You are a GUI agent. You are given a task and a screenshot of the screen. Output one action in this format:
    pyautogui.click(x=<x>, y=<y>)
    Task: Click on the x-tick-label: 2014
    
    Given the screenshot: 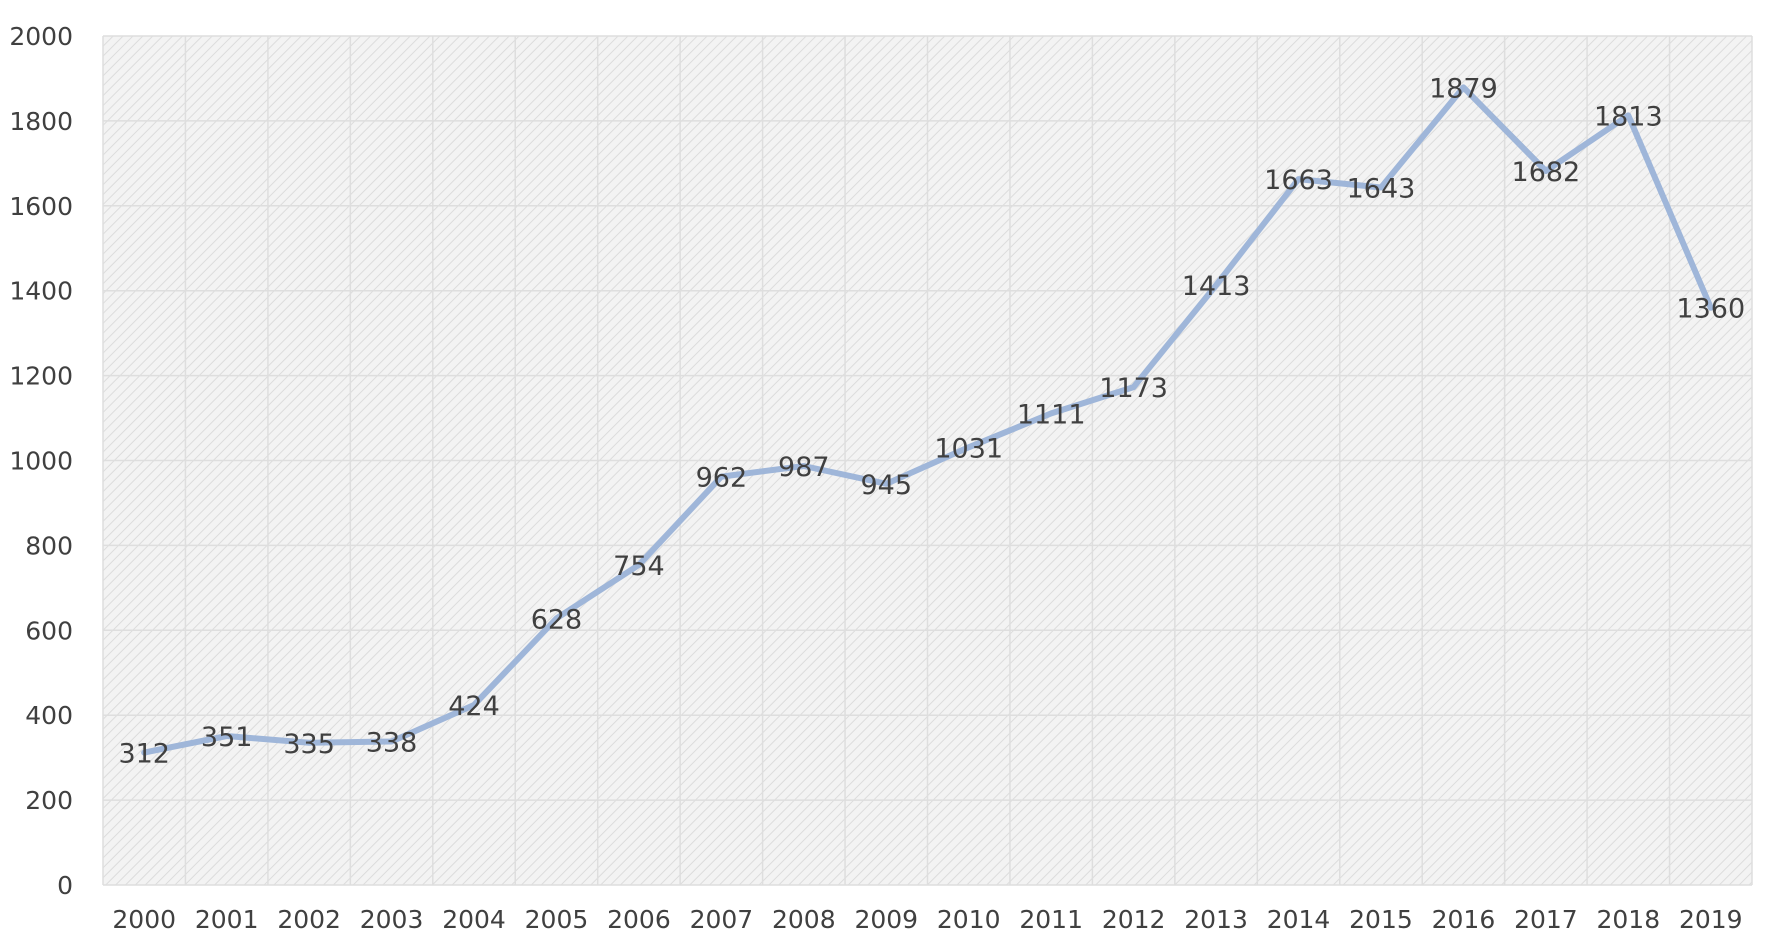 What is the action you would take?
    pyautogui.click(x=1299, y=919)
    